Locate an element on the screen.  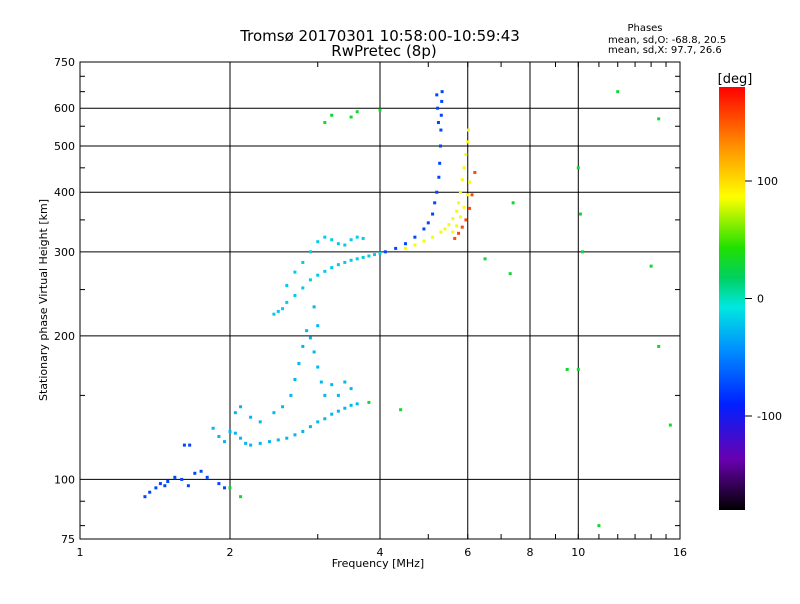
y-tick-label: 600 is located at coordinates (64, 108).